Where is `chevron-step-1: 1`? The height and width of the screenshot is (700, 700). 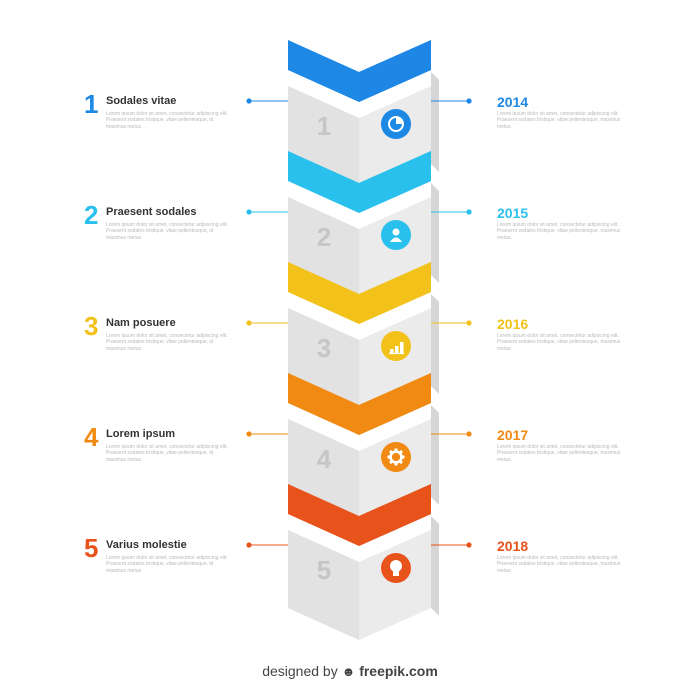 chevron-step-1: 1 is located at coordinates (359, 118).